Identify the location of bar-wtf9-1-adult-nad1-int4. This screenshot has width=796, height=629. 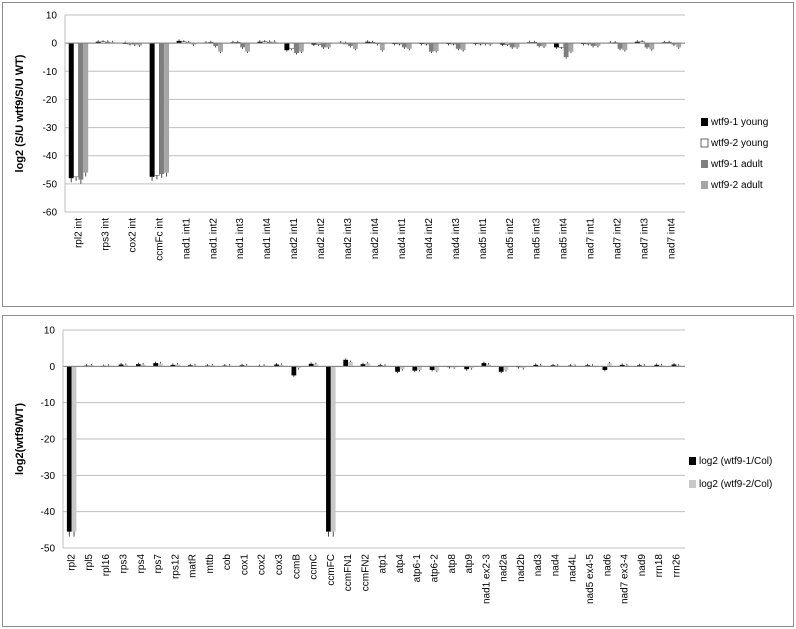
(270, 42).